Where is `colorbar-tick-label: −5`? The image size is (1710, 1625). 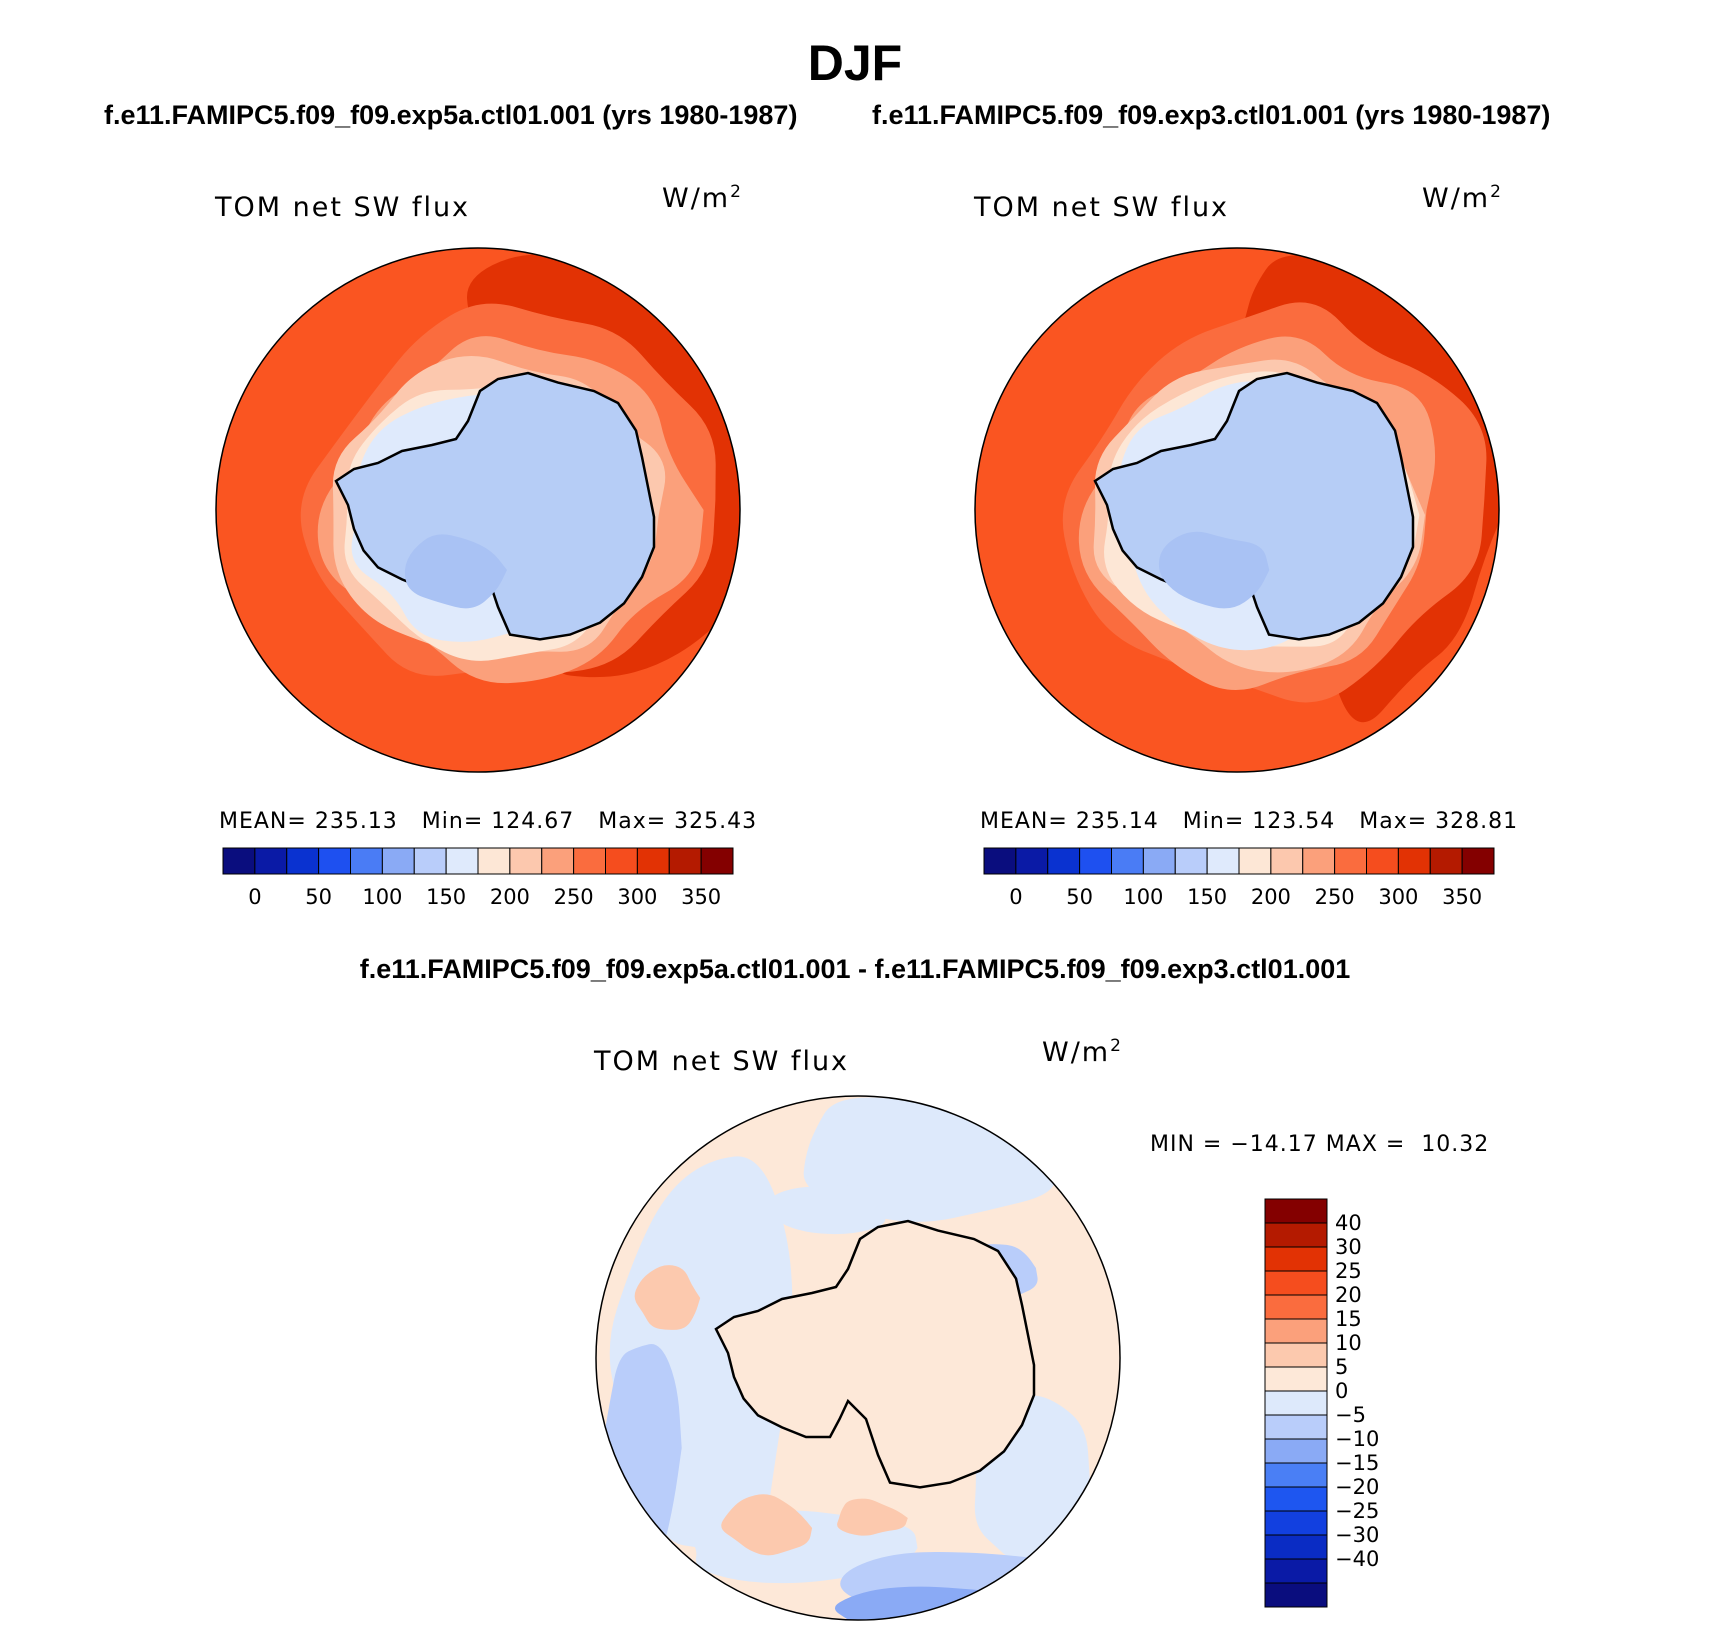 colorbar-tick-label: −5 is located at coordinates (1350, 1415).